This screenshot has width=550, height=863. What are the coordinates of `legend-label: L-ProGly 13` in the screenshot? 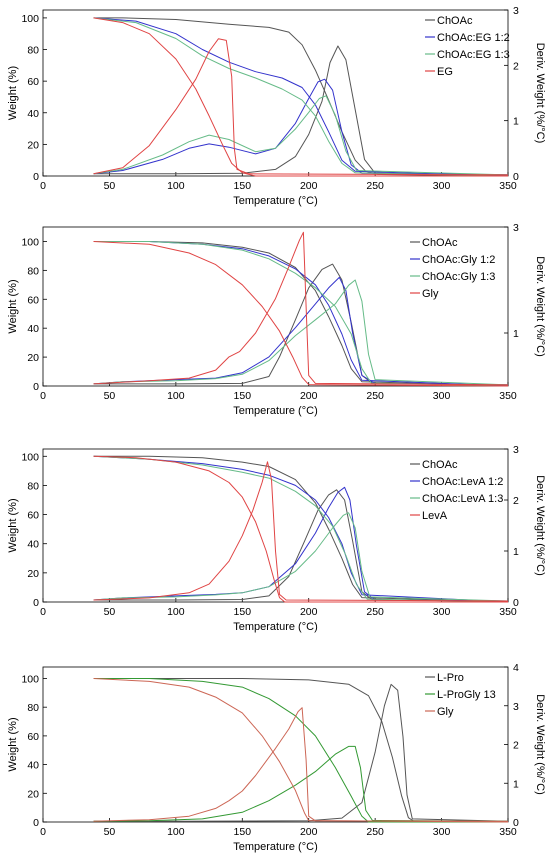 It's located at (466, 695).